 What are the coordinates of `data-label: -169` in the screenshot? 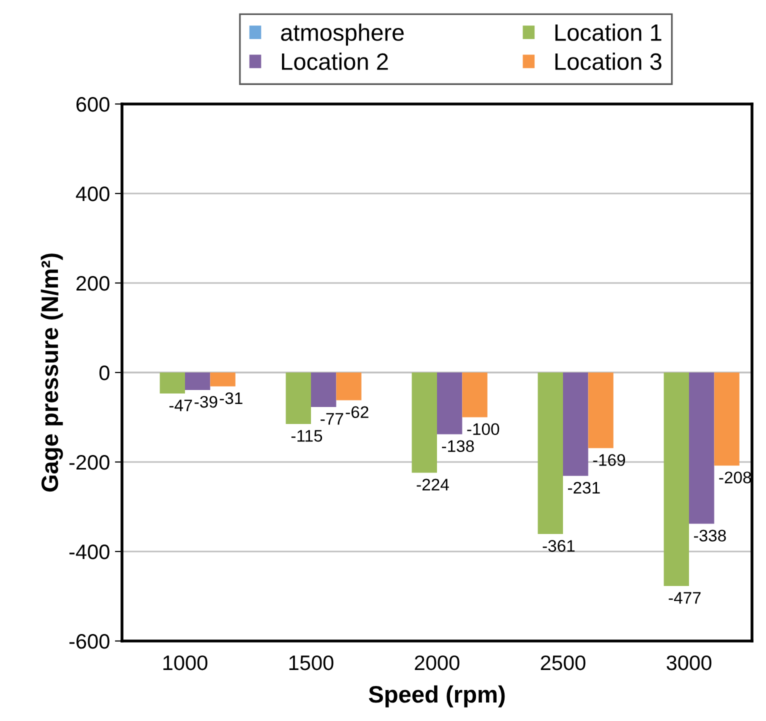 It's located at (609, 460).